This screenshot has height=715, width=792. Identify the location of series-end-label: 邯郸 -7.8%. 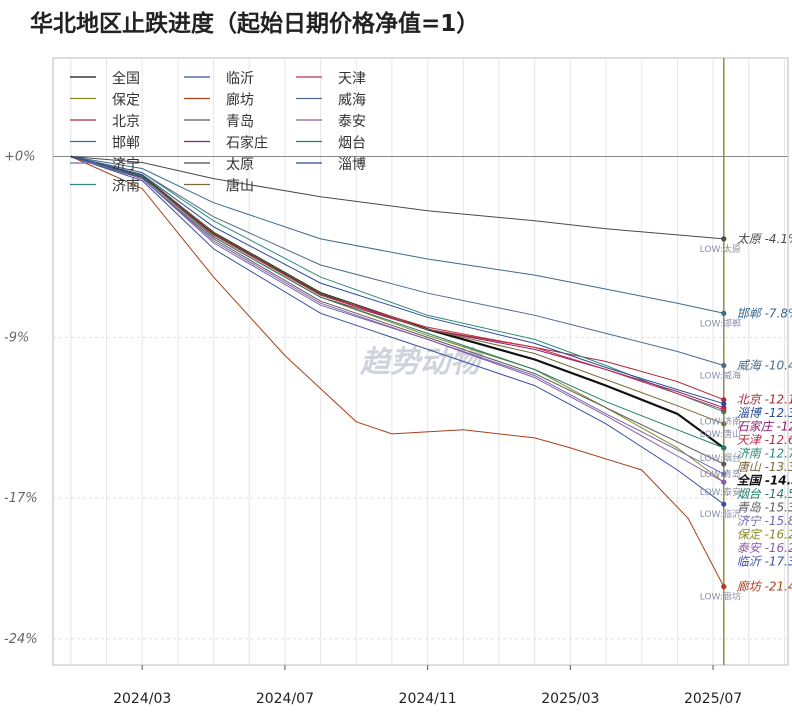
(764, 313).